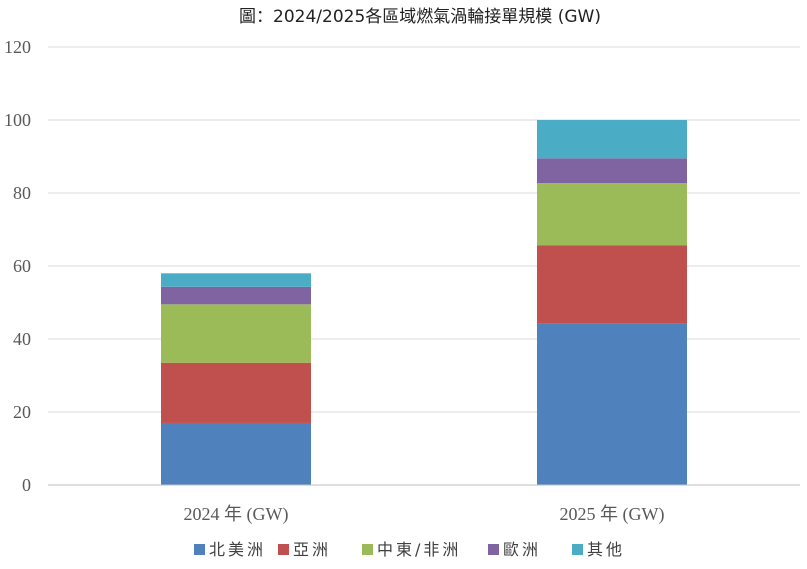 The width and height of the screenshot is (807, 569). I want to click on y-tick-label: 20, so click(22, 412).